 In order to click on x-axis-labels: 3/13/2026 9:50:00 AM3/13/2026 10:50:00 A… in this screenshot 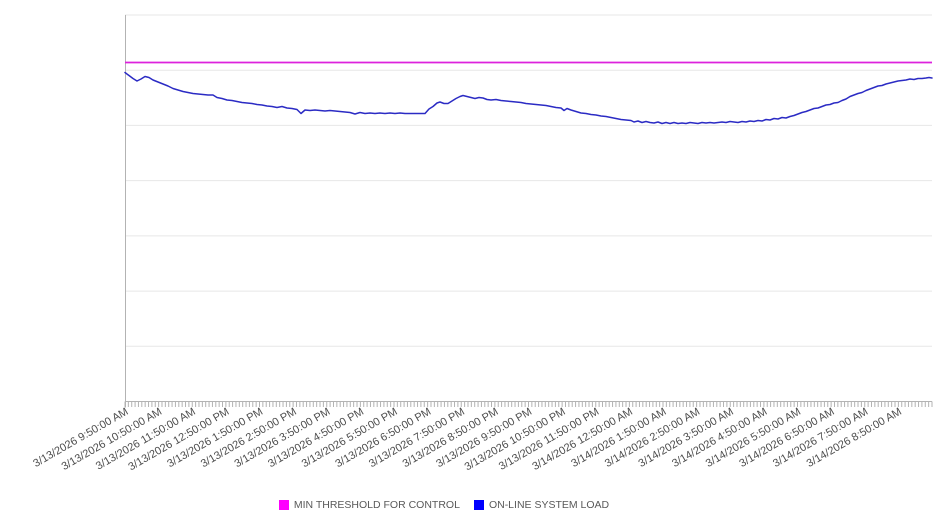, I will do `click(467, 440)`.